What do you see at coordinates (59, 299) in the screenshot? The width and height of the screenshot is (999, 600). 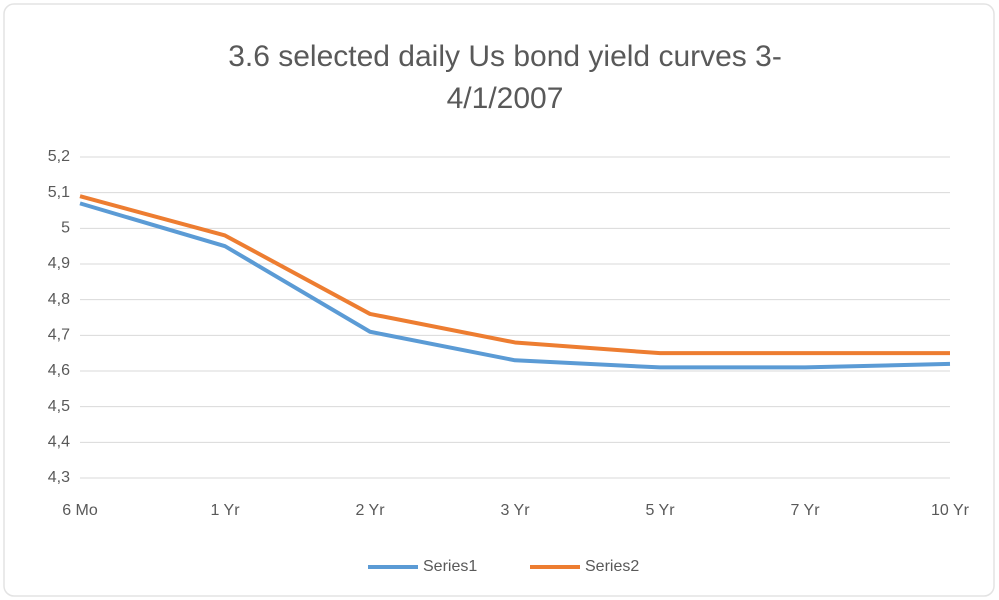 I see `y-tick-label: 4,8` at bounding box center [59, 299].